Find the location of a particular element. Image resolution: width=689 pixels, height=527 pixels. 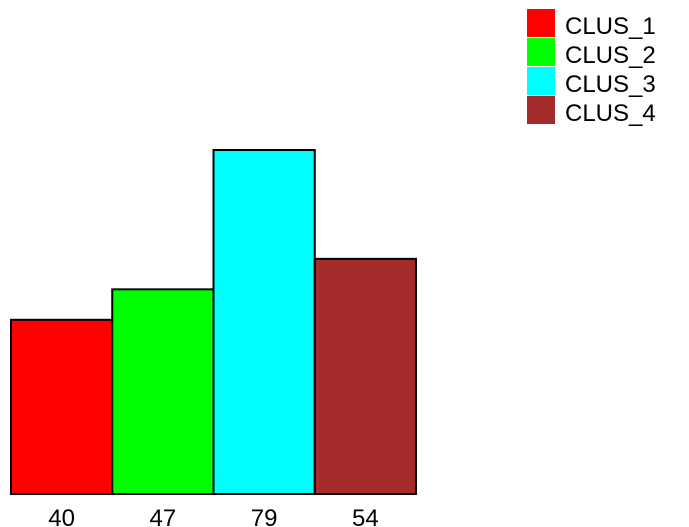

bar-value-label: 54 is located at coordinates (365, 516).